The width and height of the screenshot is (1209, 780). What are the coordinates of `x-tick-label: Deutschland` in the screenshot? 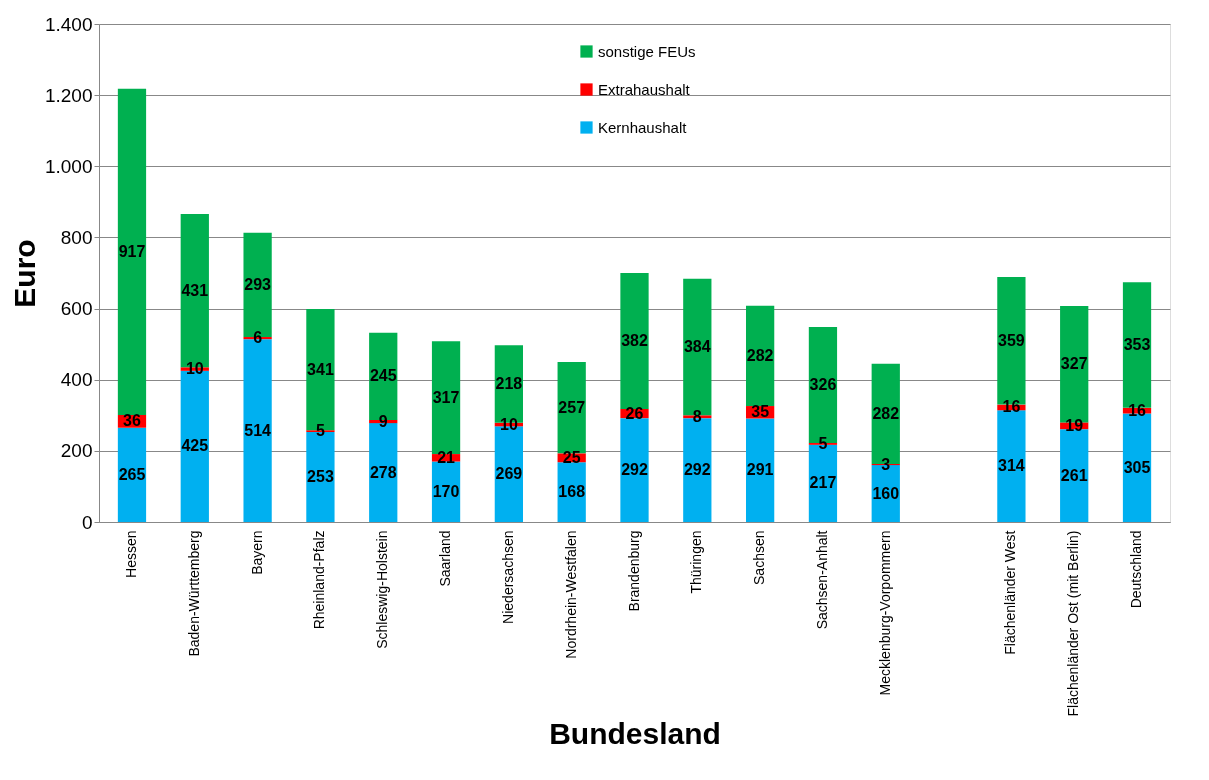 It's located at (1136, 569).